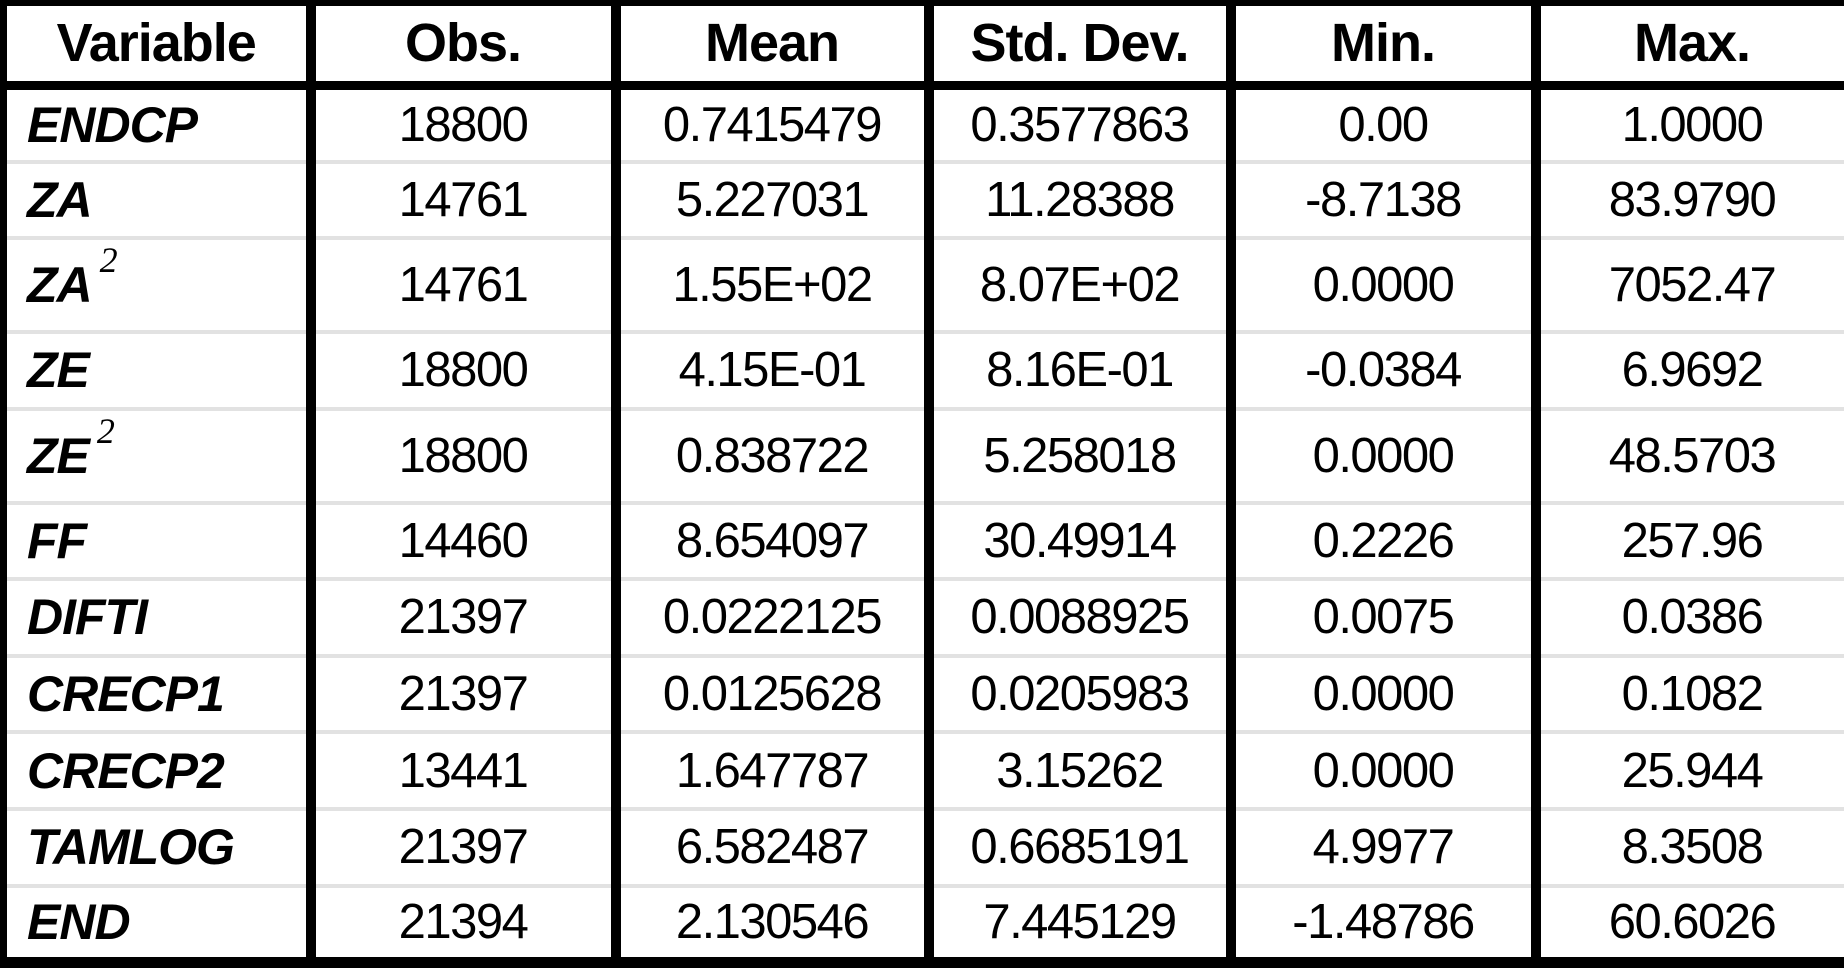  I want to click on mean-cell: 0.838722, so click(774, 456).